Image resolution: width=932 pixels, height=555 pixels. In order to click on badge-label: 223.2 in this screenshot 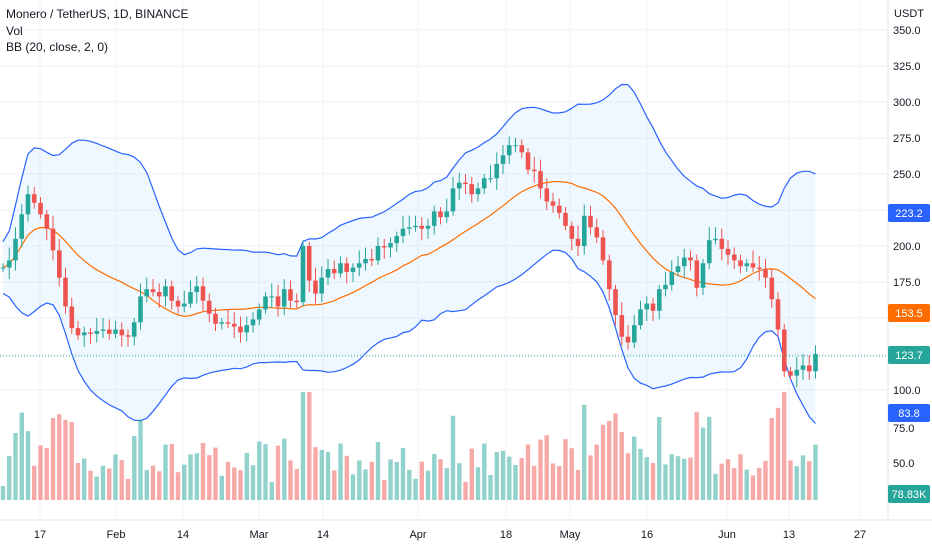, I will do `click(909, 214)`.